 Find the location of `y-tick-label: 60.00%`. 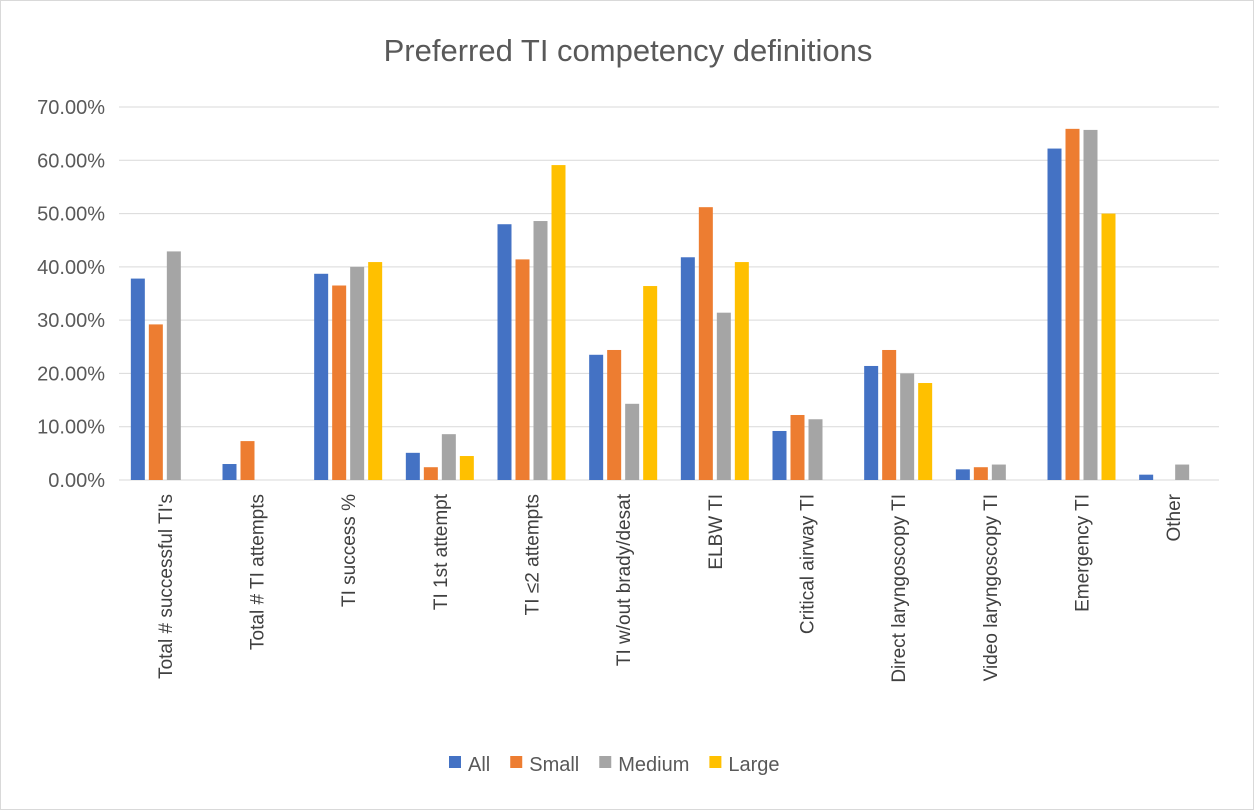

y-tick-label: 60.00% is located at coordinates (71, 161).